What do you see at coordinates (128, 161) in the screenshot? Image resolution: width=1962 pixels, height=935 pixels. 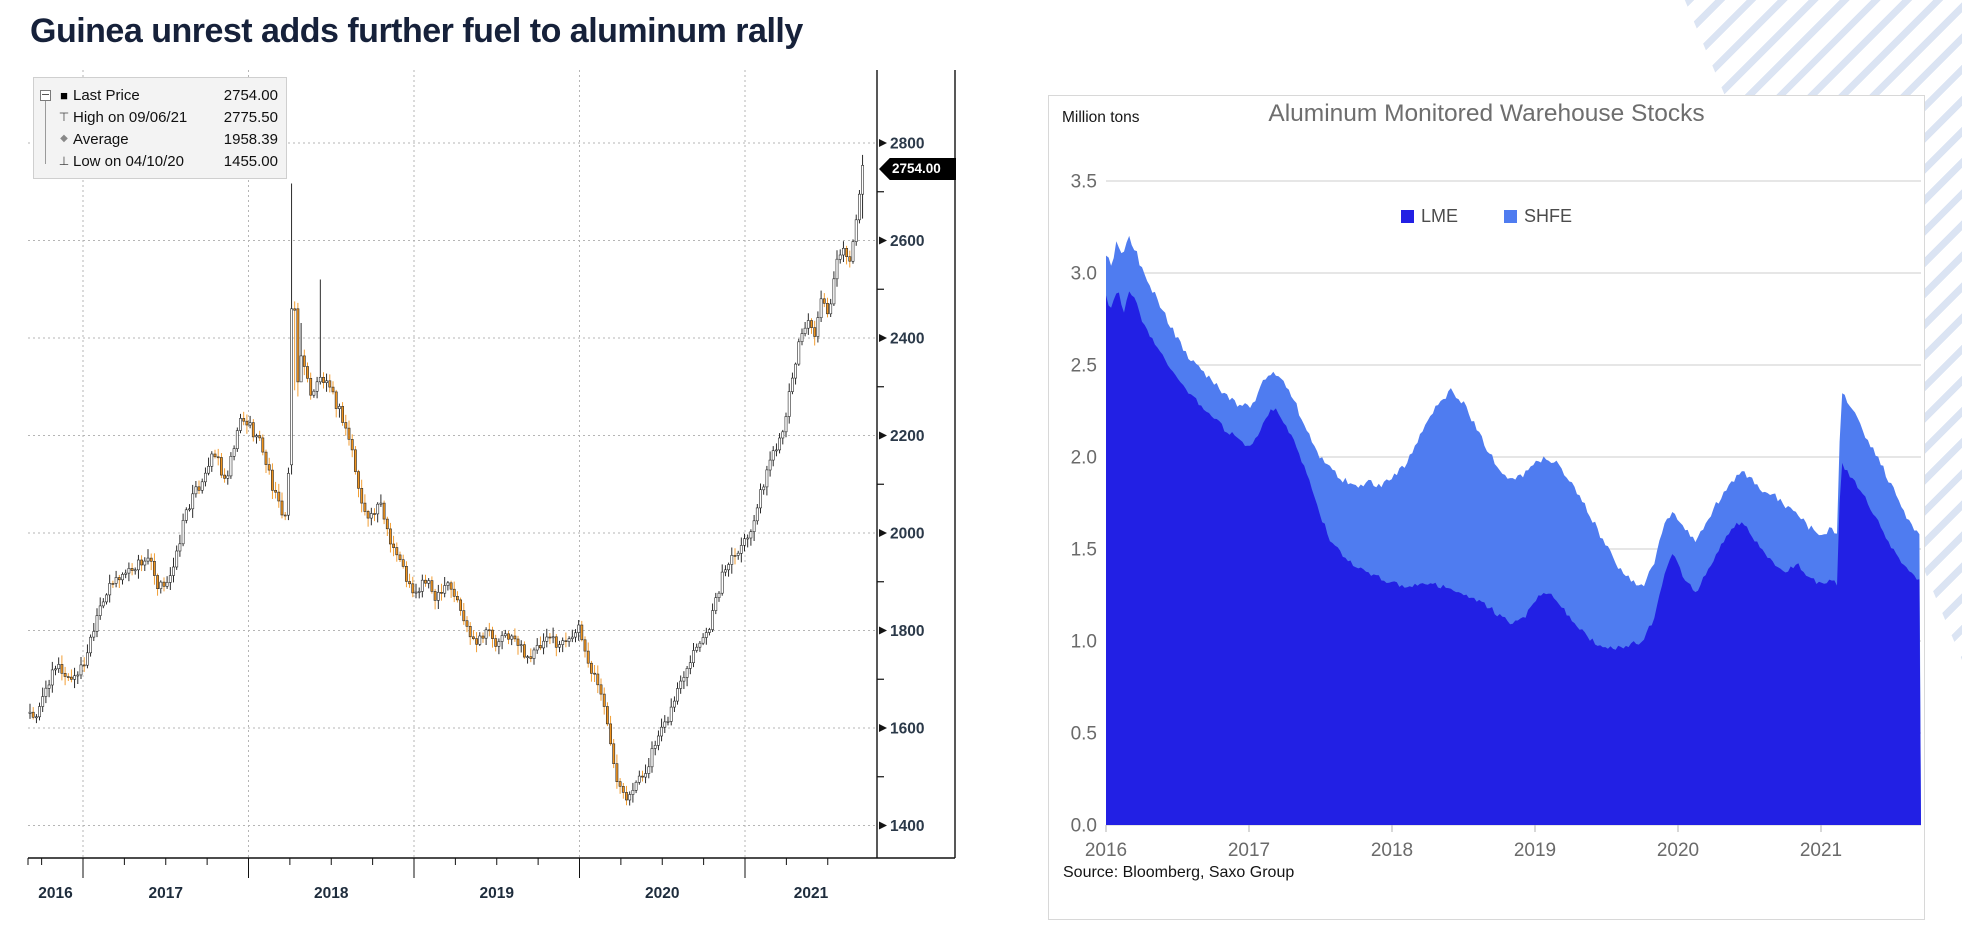 I see `legend-label: Low on 04/10/20` at bounding box center [128, 161].